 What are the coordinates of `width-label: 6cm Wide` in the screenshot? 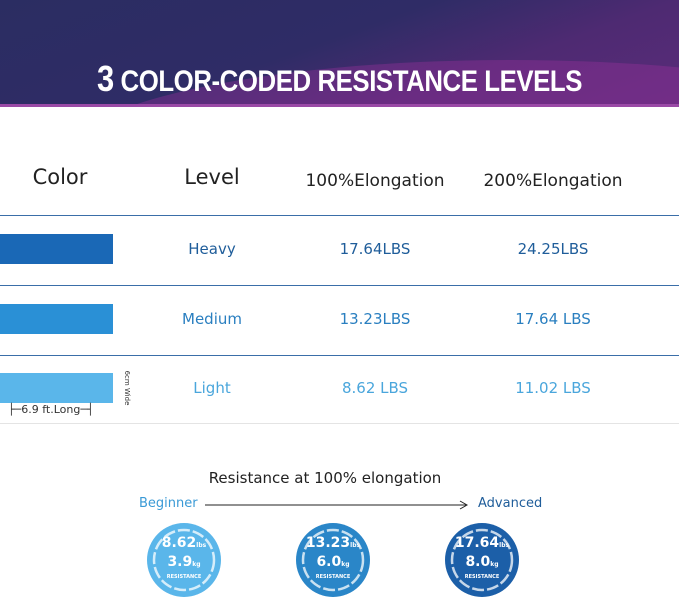 It's located at (126, 388).